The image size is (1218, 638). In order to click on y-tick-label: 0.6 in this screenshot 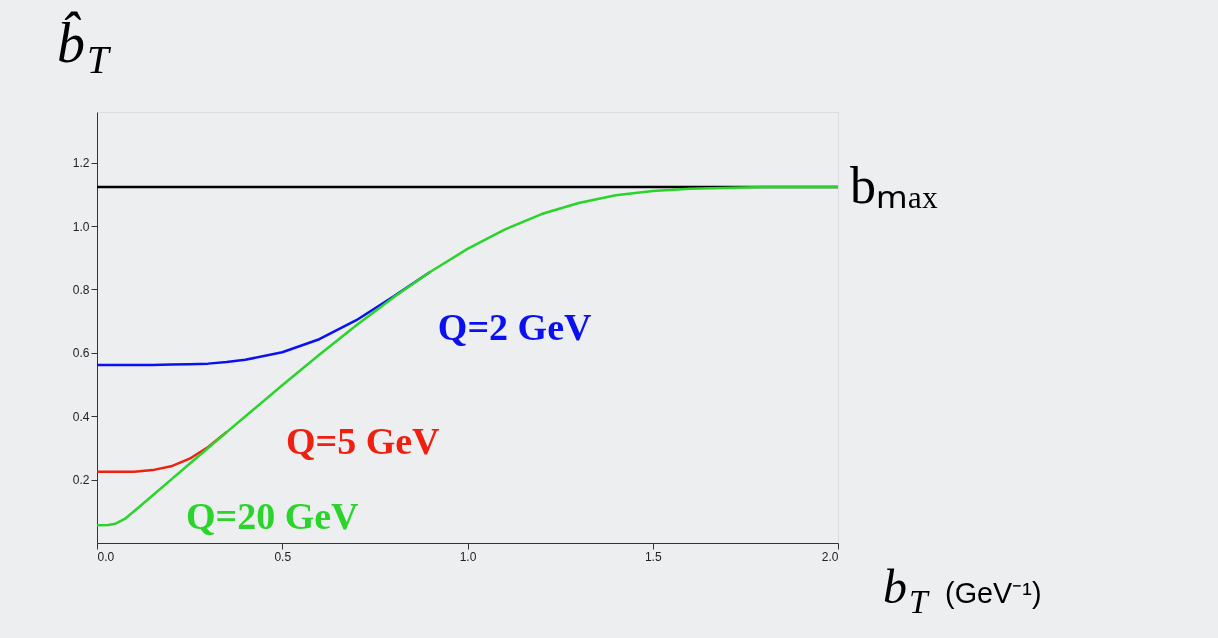, I will do `click(81, 353)`.